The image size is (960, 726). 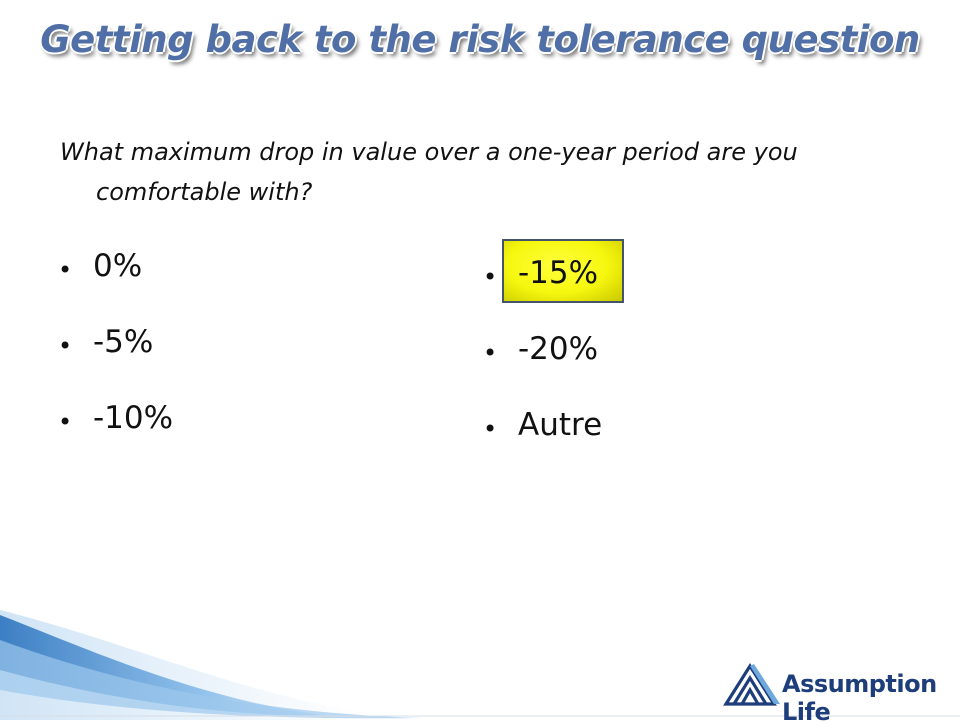 What do you see at coordinates (751, 684) in the screenshot?
I see `assumption-life-pyramid-icon` at bounding box center [751, 684].